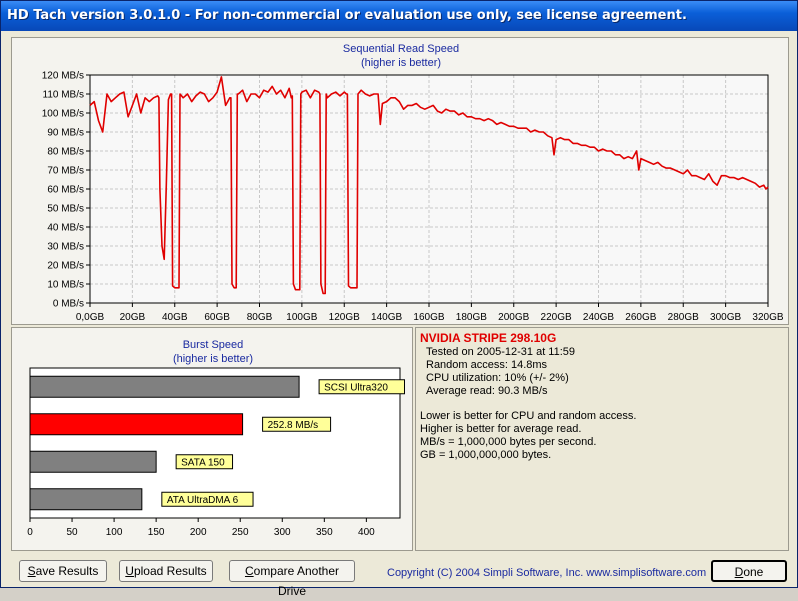  I want to click on burst-x-tick-label: 100, so click(114, 532).